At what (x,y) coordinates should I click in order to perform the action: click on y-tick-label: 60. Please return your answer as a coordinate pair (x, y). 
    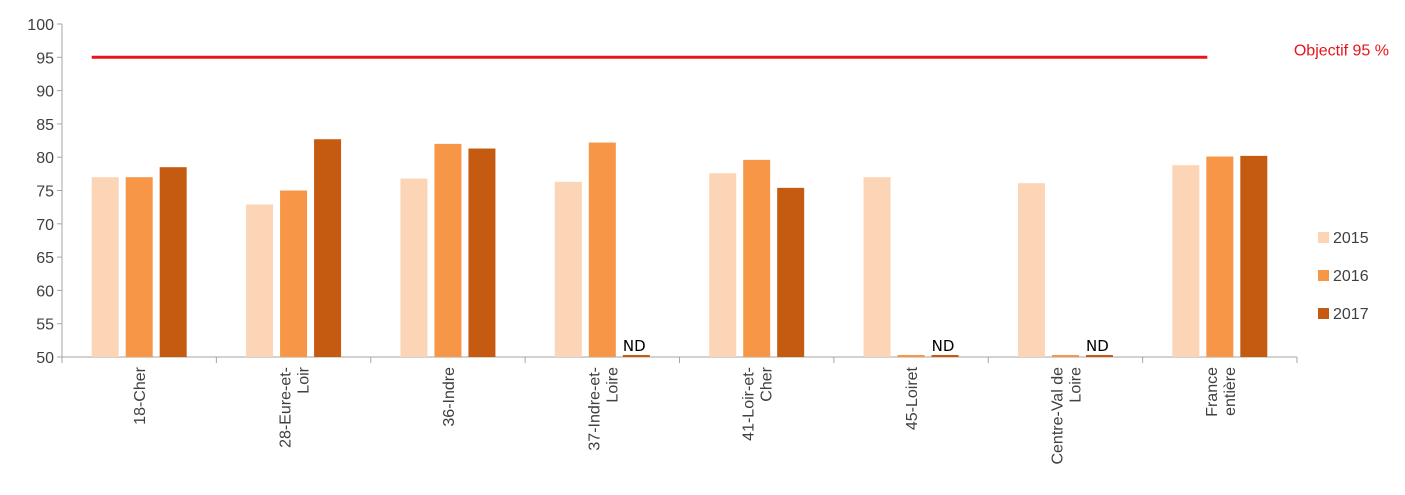
    Looking at the image, I should click on (45, 291).